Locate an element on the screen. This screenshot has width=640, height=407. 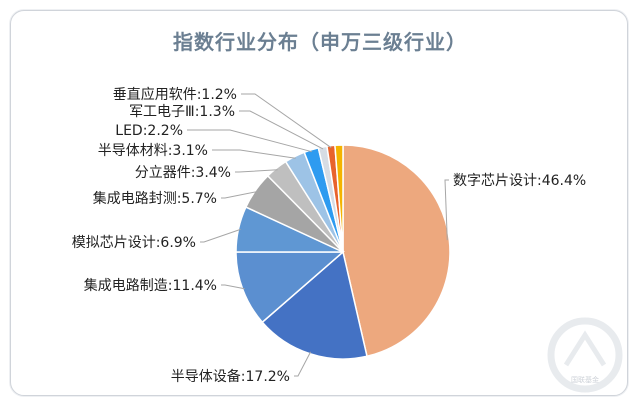
chart-title: 指数行业分布（申万三级行业） is located at coordinates (320, 42).